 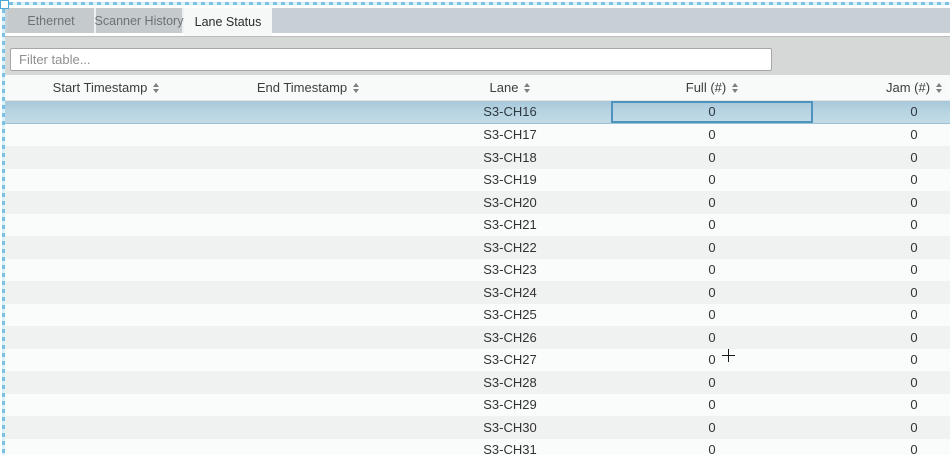 I want to click on table-row: S3-CH18 0 0, so click(x=477, y=157).